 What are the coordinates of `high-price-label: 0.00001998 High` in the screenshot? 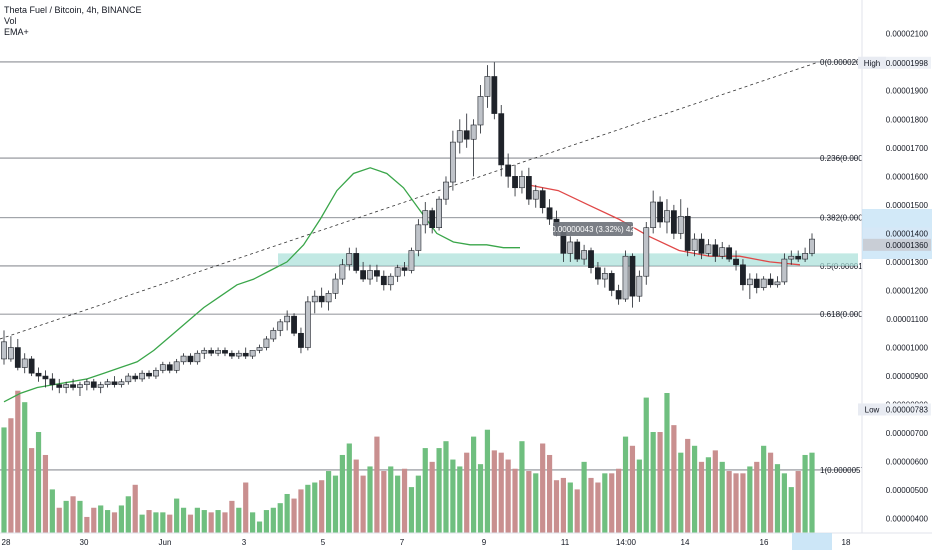 It's located at (894, 62).